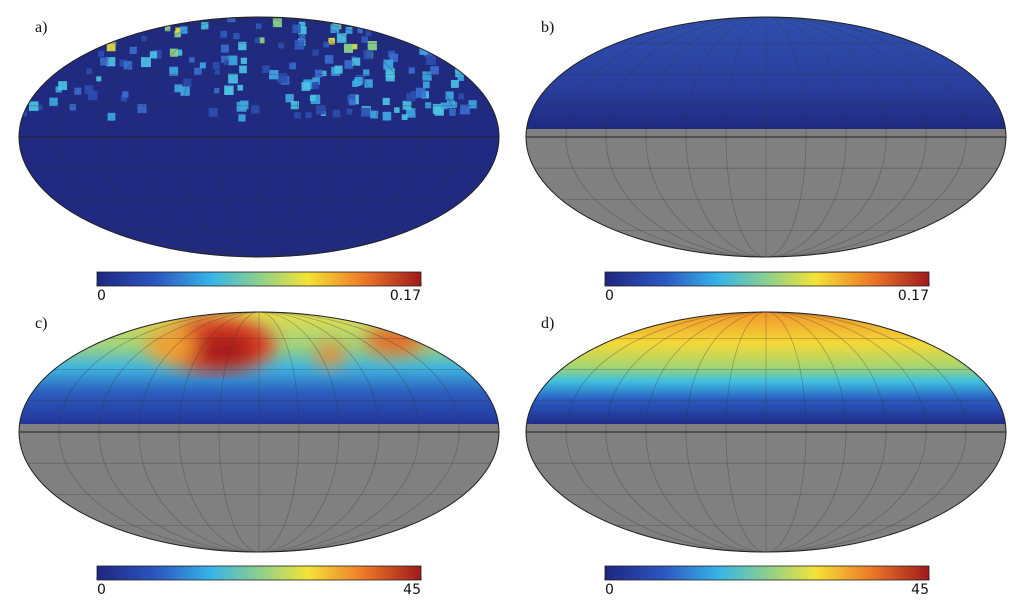 The image size is (1020, 613). What do you see at coordinates (41, 27) in the screenshot?
I see `panel-label: a)` at bounding box center [41, 27].